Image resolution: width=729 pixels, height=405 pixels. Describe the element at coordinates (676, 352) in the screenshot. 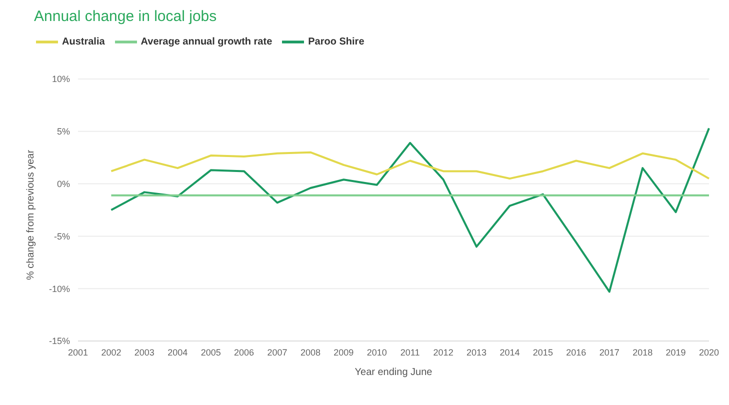

I see `x-tick-label: 2019` at that location.